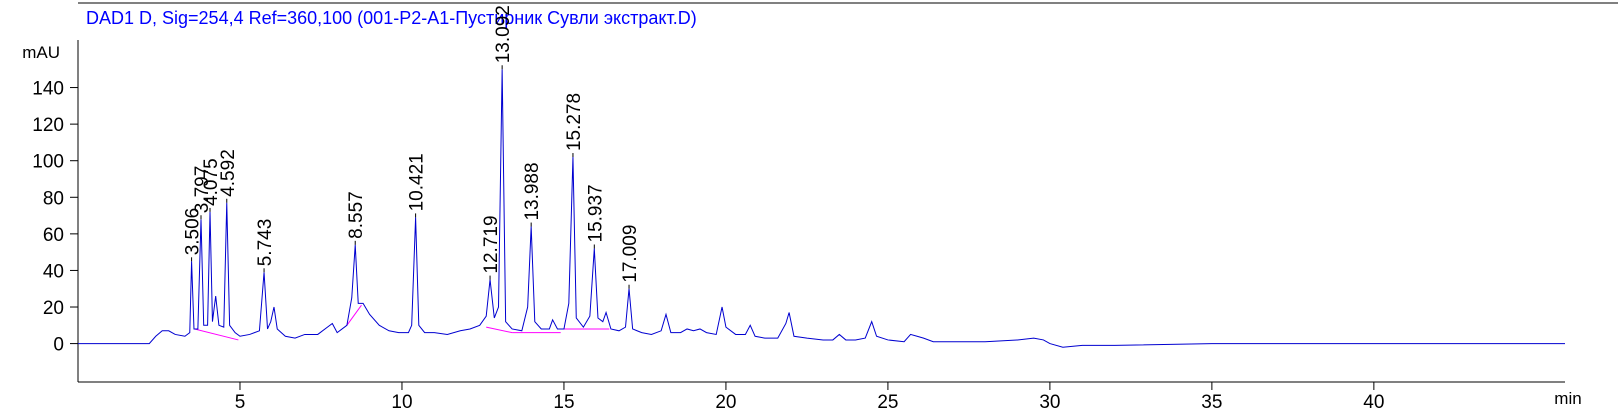 The height and width of the screenshot is (415, 1618). Describe the element at coordinates (503, 34) in the screenshot. I see `peak-label: 13.092` at that location.